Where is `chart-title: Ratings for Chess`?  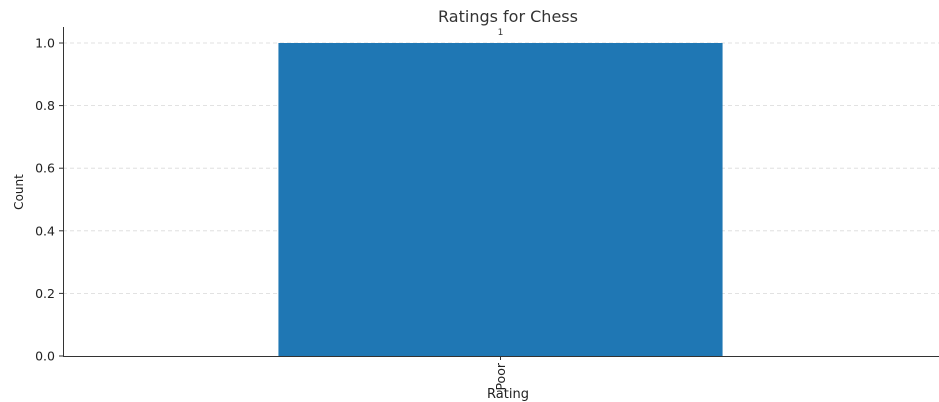 chart-title: Ratings for Chess is located at coordinates (508, 16).